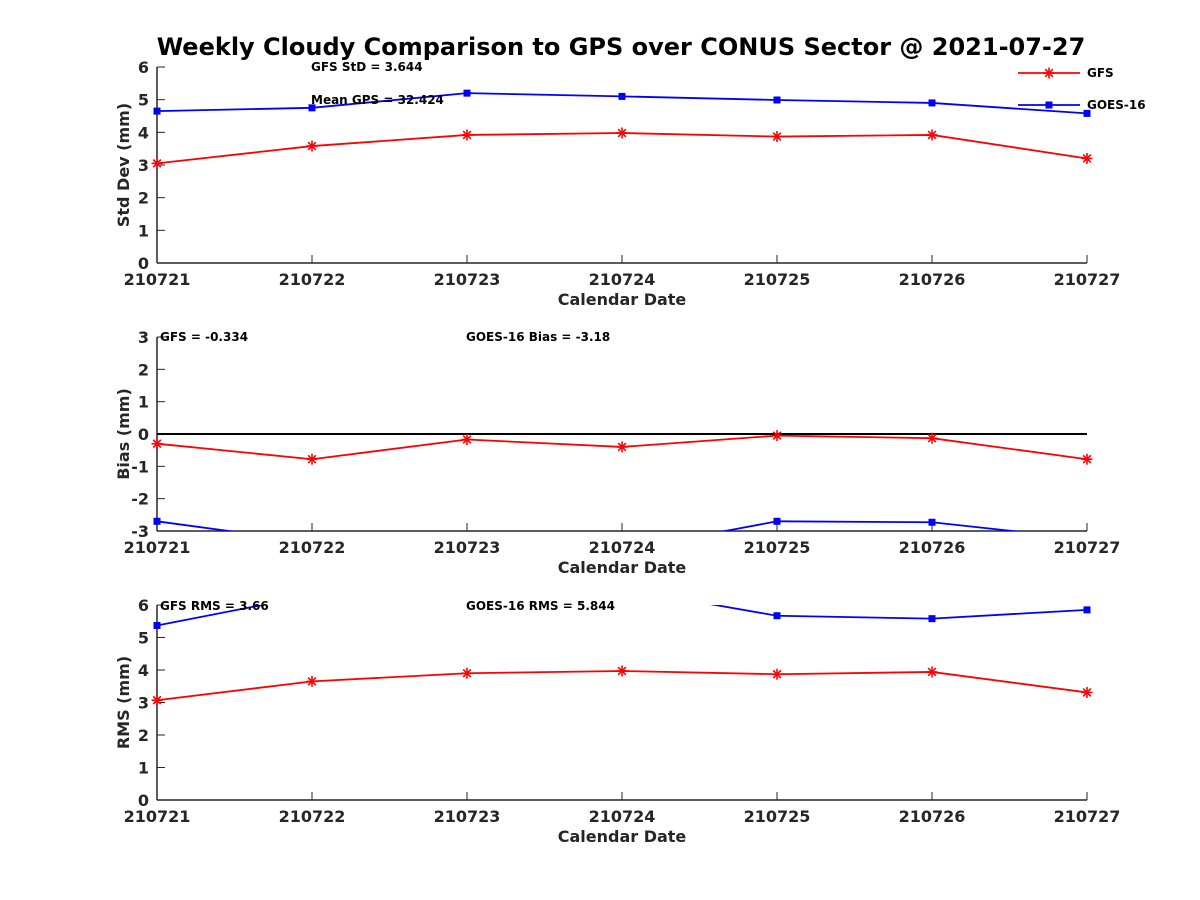  Describe the element at coordinates (214, 606) in the screenshot. I see `annotation: GFS RMS = 3.66` at that location.